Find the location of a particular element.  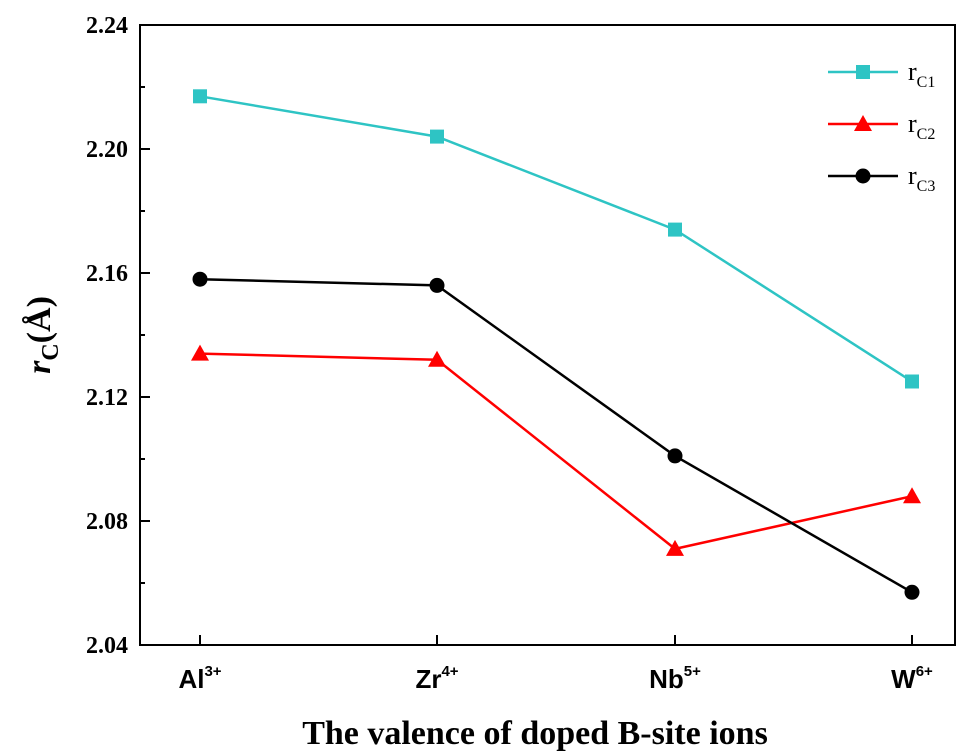

legend-label-subscript: C1 is located at coordinates (926, 82).